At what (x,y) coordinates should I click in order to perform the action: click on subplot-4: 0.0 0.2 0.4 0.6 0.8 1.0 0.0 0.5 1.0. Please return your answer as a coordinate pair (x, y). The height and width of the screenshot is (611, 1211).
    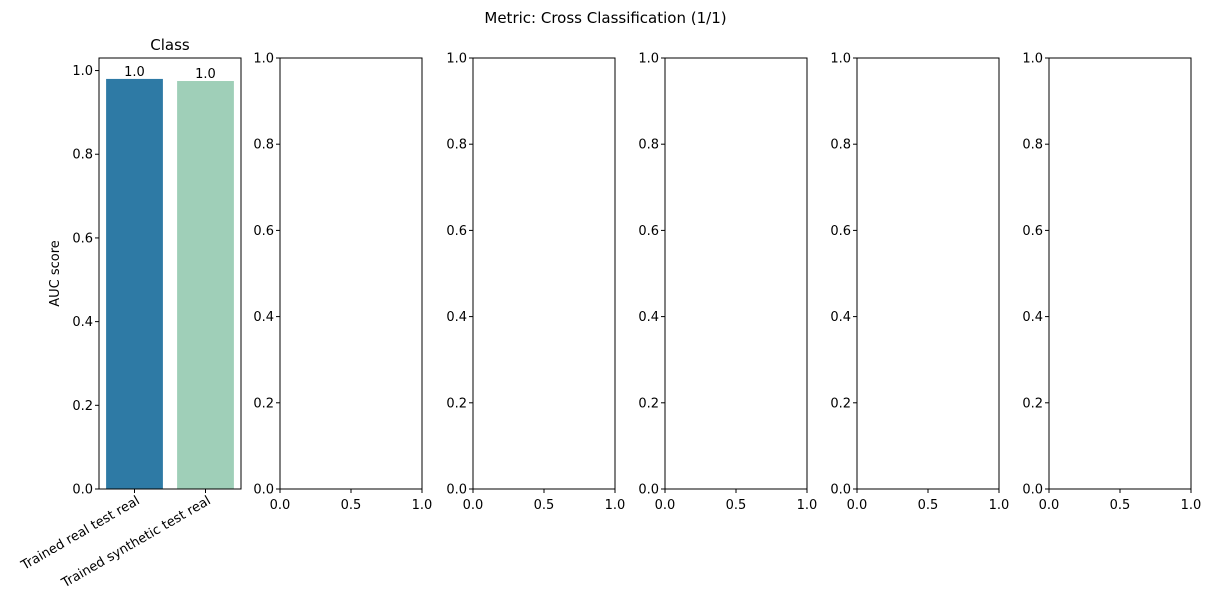
    Looking at the image, I should click on (727, 283).